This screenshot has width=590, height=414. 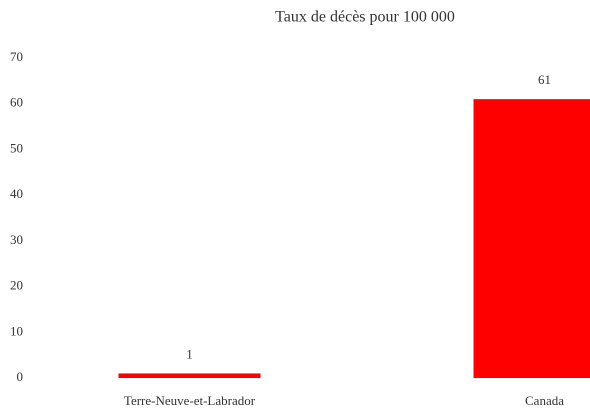 I want to click on y-tick-label: 20, so click(x=16, y=285).